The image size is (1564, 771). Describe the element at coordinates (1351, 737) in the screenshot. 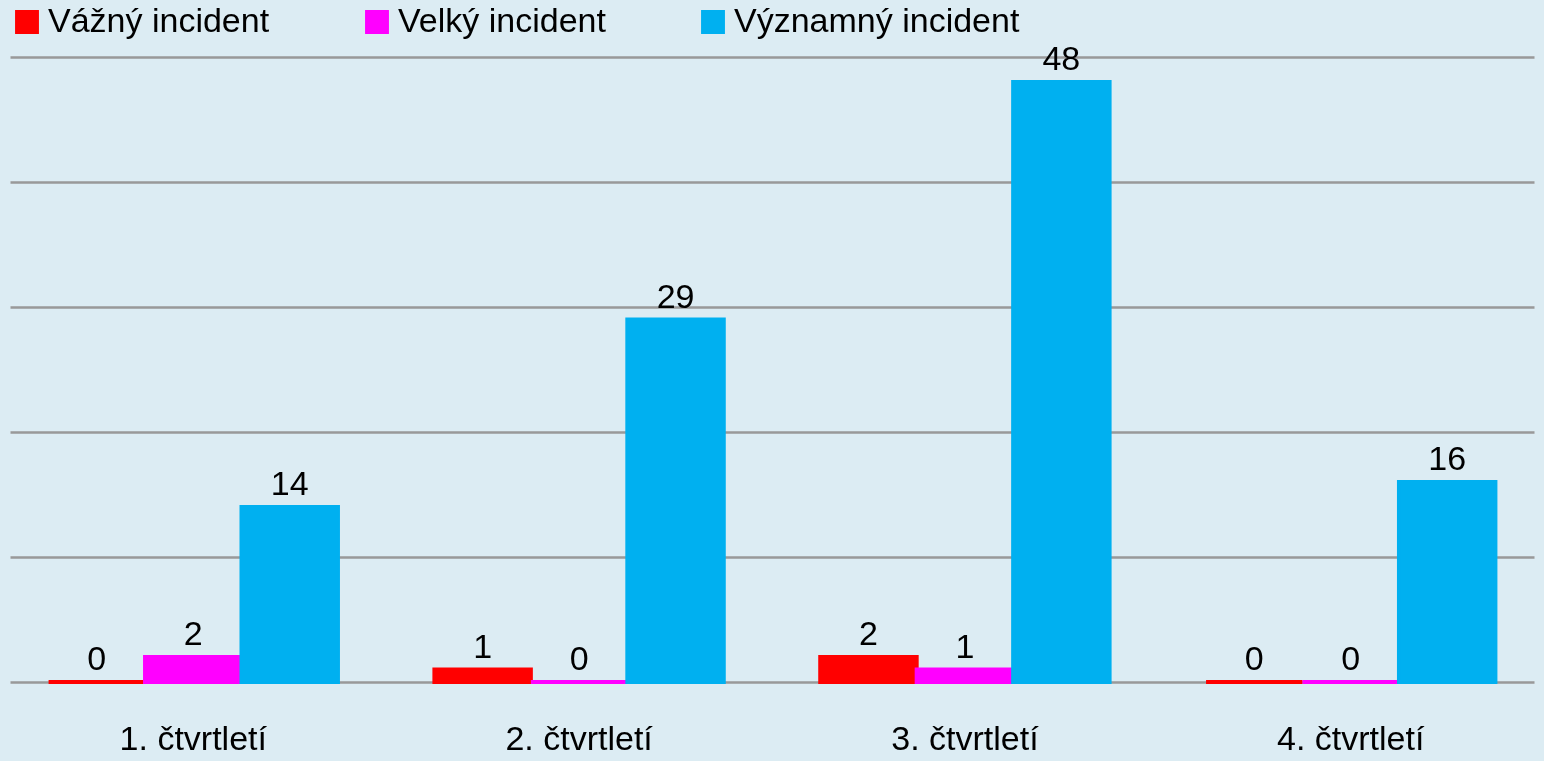

I see `x-tick-label: 4. čtvrtletí` at that location.